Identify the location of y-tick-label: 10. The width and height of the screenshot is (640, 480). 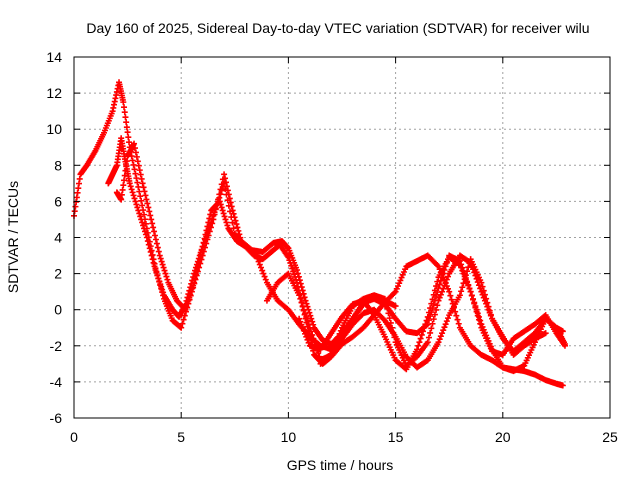
(54, 129).